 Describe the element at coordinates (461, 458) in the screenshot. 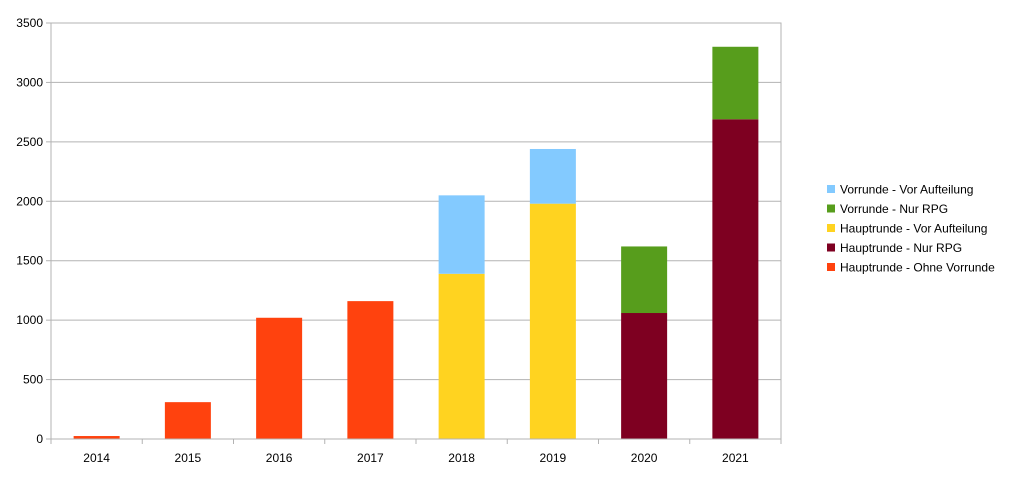

I see `x-tick-label: 2018` at that location.